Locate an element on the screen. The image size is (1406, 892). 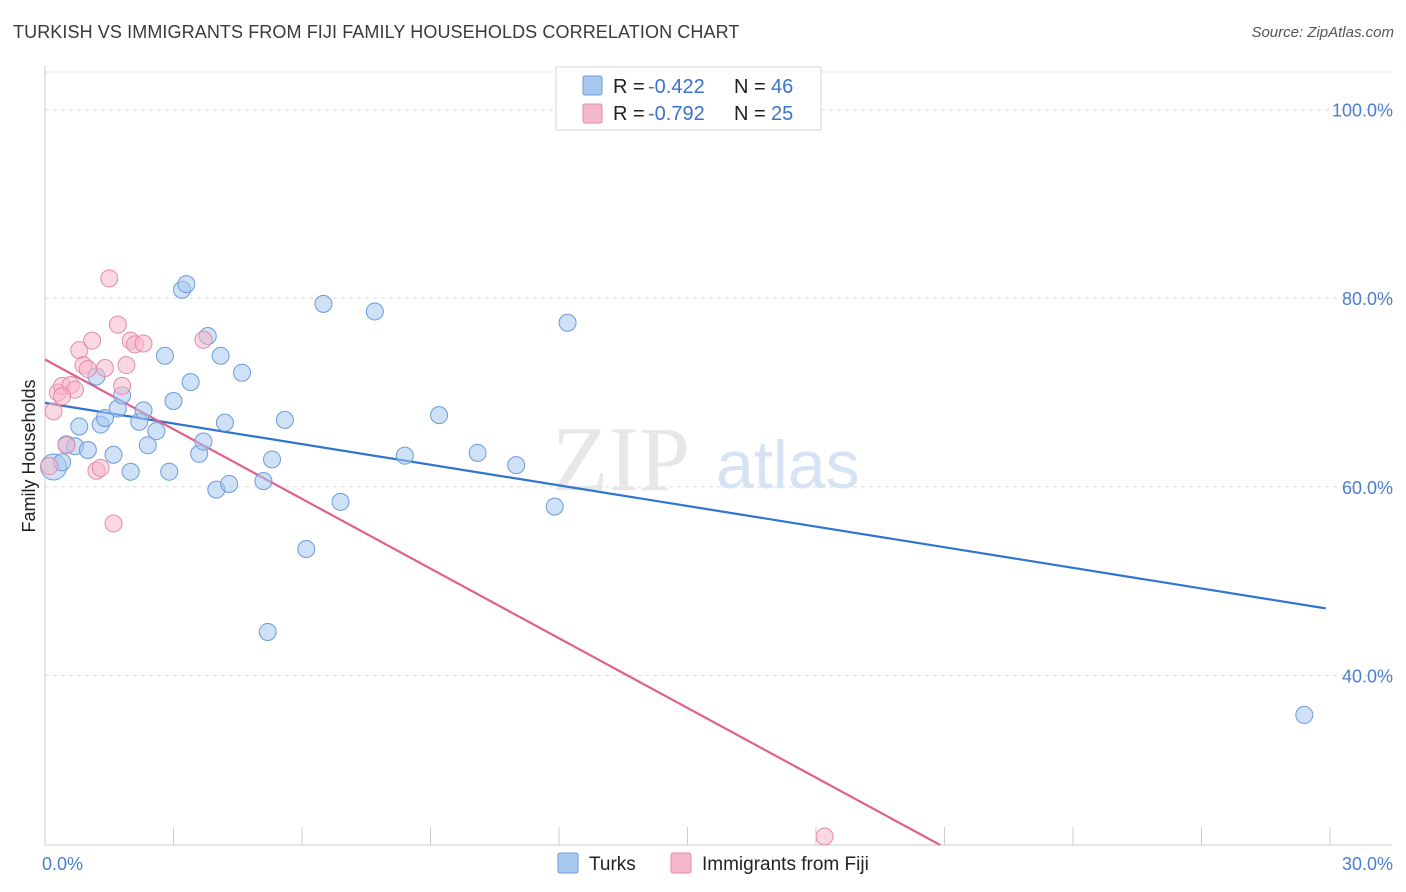
legend-n-value: 46 is located at coordinates (782, 87).